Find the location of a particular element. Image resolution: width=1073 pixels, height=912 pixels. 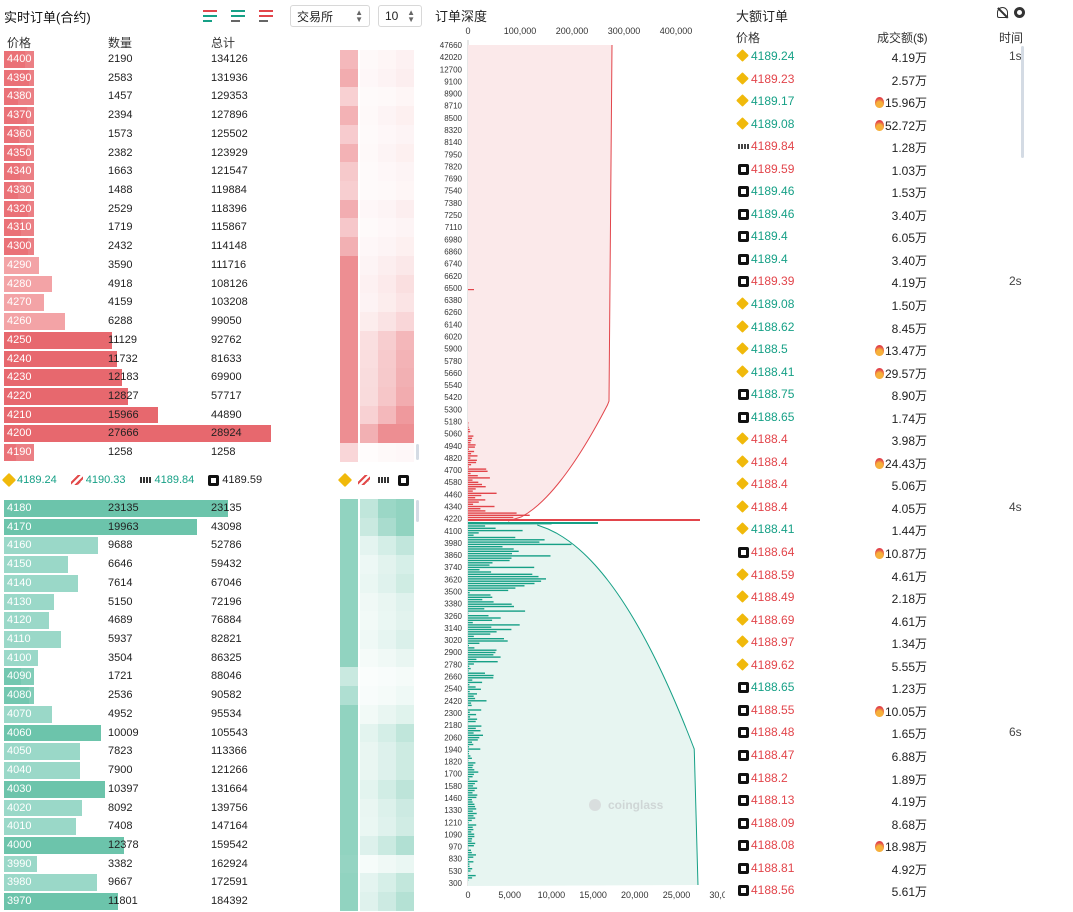

okx-icon is located at coordinates (403, 480).